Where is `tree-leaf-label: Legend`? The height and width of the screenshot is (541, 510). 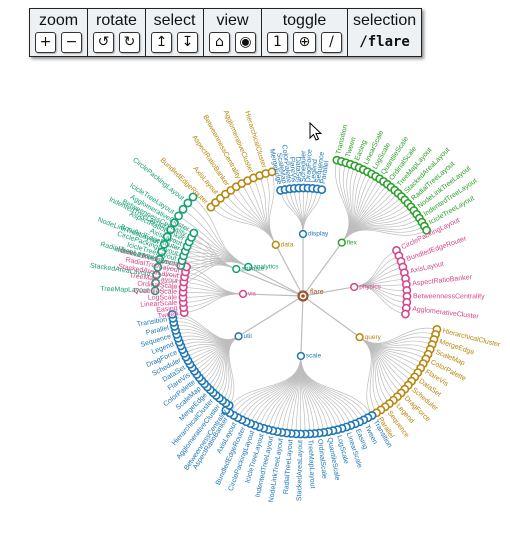 tree-leaf-label: Legend is located at coordinates (314, 171).